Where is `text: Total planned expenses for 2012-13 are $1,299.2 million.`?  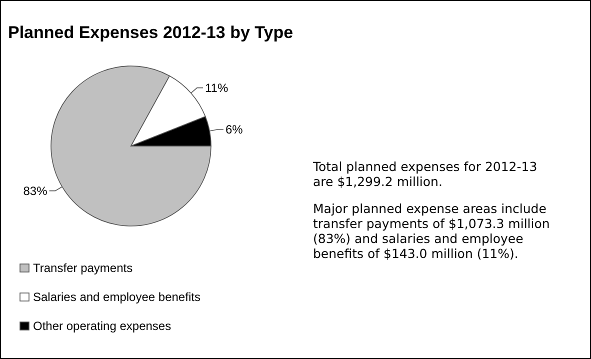 text: Total planned expenses for 2012-13 are $1,299.2 million. is located at coordinates (425, 174).